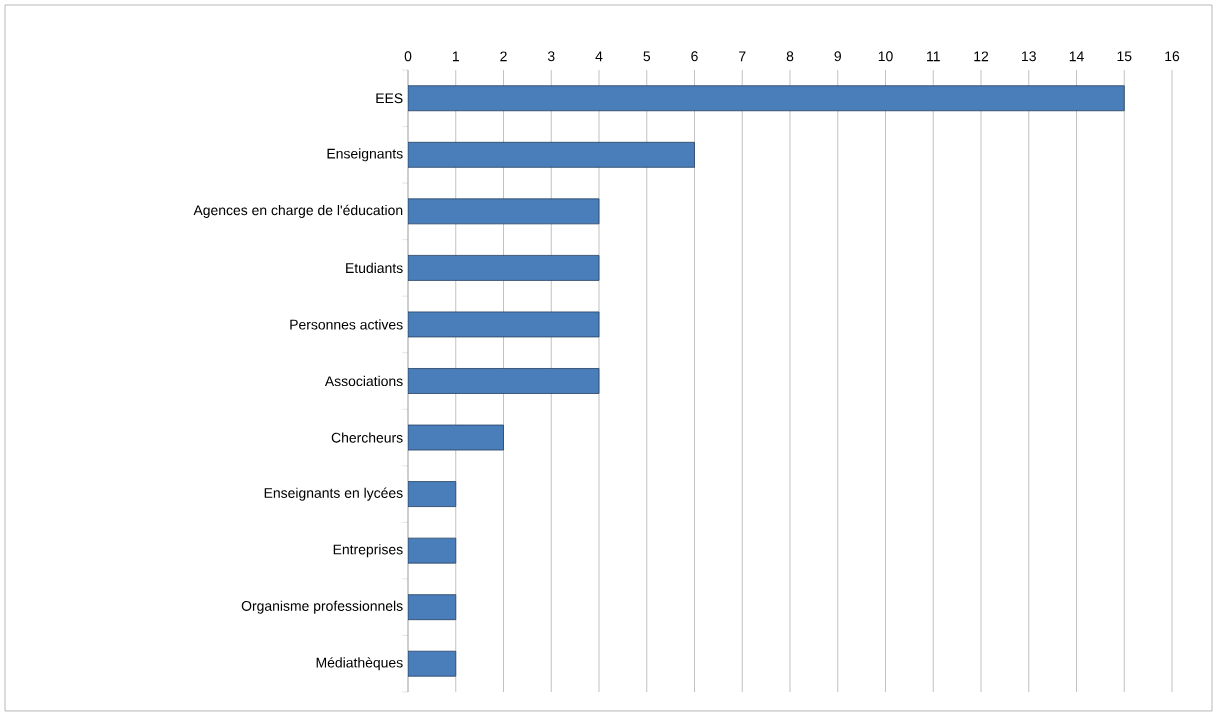  What do you see at coordinates (599, 56) in the screenshot?
I see `x-tick-label: 4` at bounding box center [599, 56].